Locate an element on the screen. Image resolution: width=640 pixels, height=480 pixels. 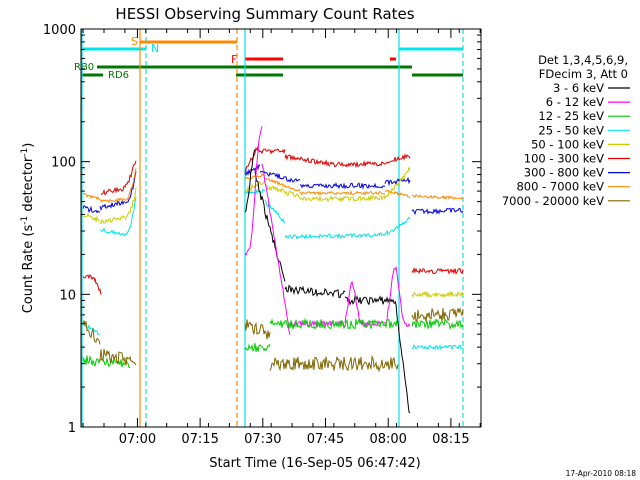
y-axis-label-sup1: -1 is located at coordinates (25, 220).